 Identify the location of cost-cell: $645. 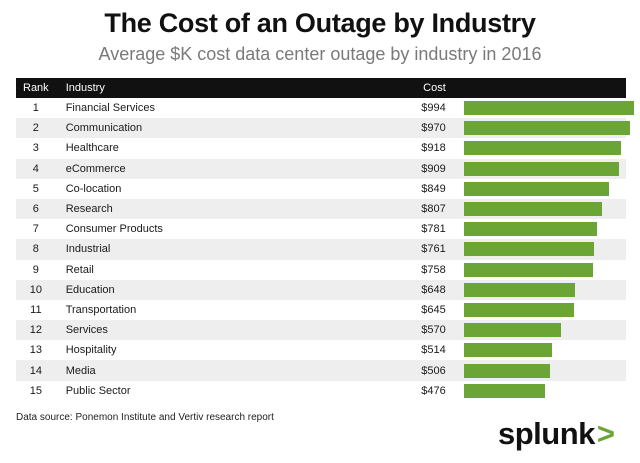
(383, 310).